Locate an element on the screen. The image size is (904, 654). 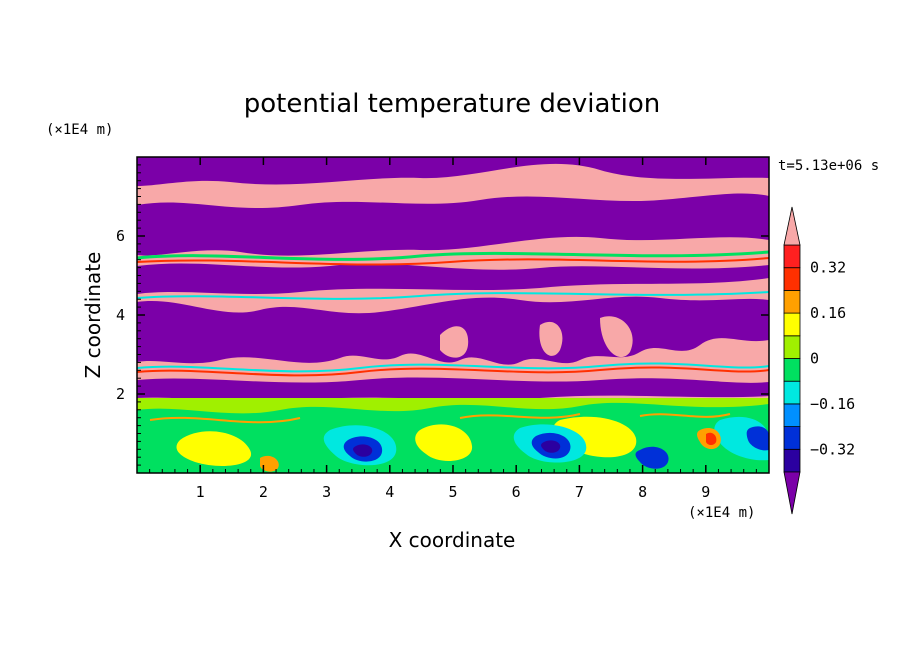
colorbar-extend-top is located at coordinates (792, 226).